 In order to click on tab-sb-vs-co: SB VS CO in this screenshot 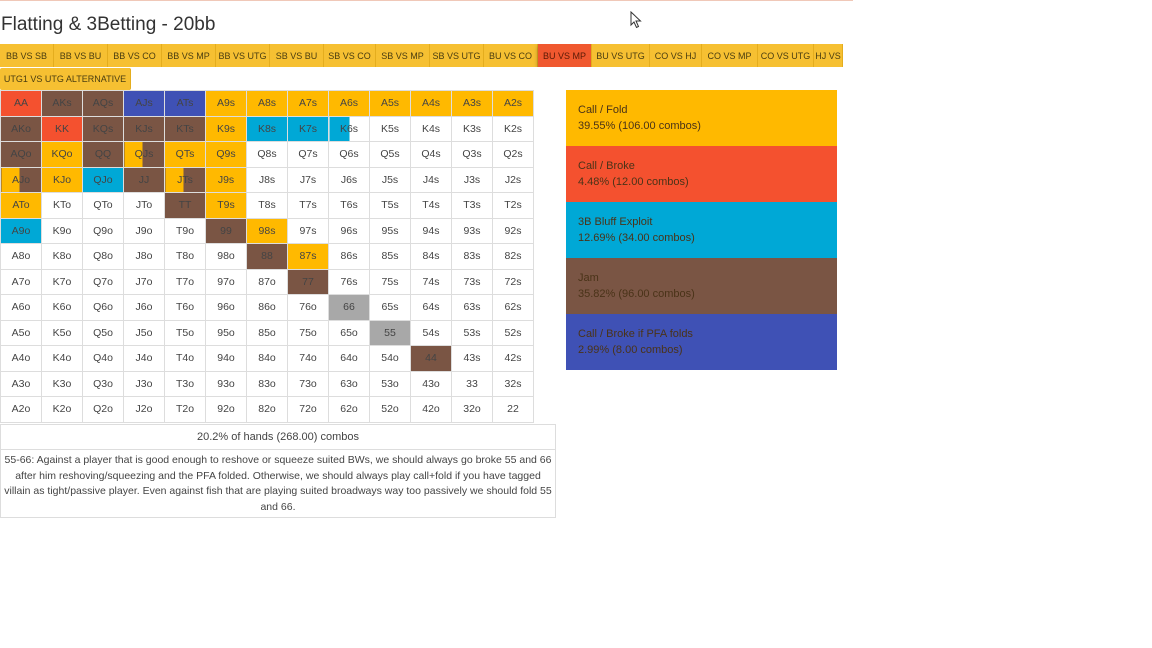, I will do `click(350, 55)`.